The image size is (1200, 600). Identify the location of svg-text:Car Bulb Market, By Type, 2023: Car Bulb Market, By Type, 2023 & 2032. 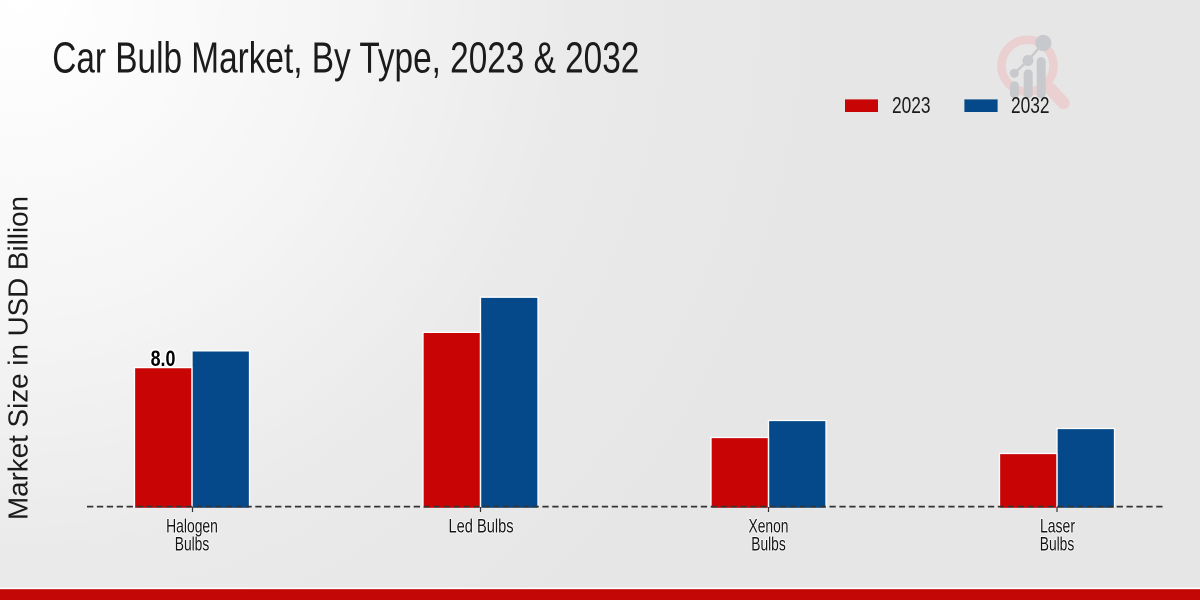
(345, 57).